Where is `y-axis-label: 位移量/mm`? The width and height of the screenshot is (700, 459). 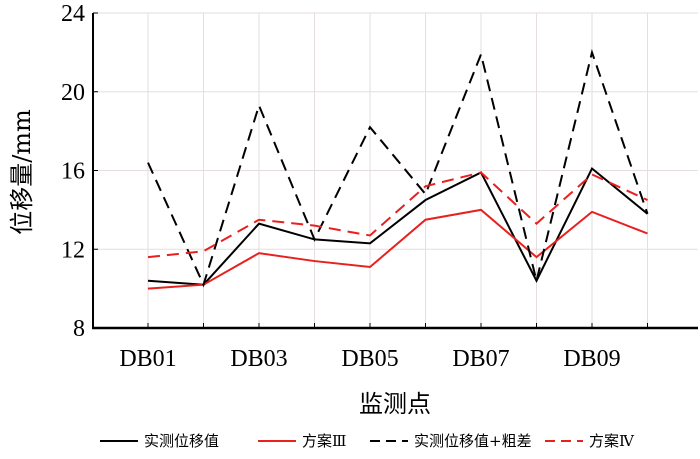
y-axis-label: 位移量/mm is located at coordinates (22, 172).